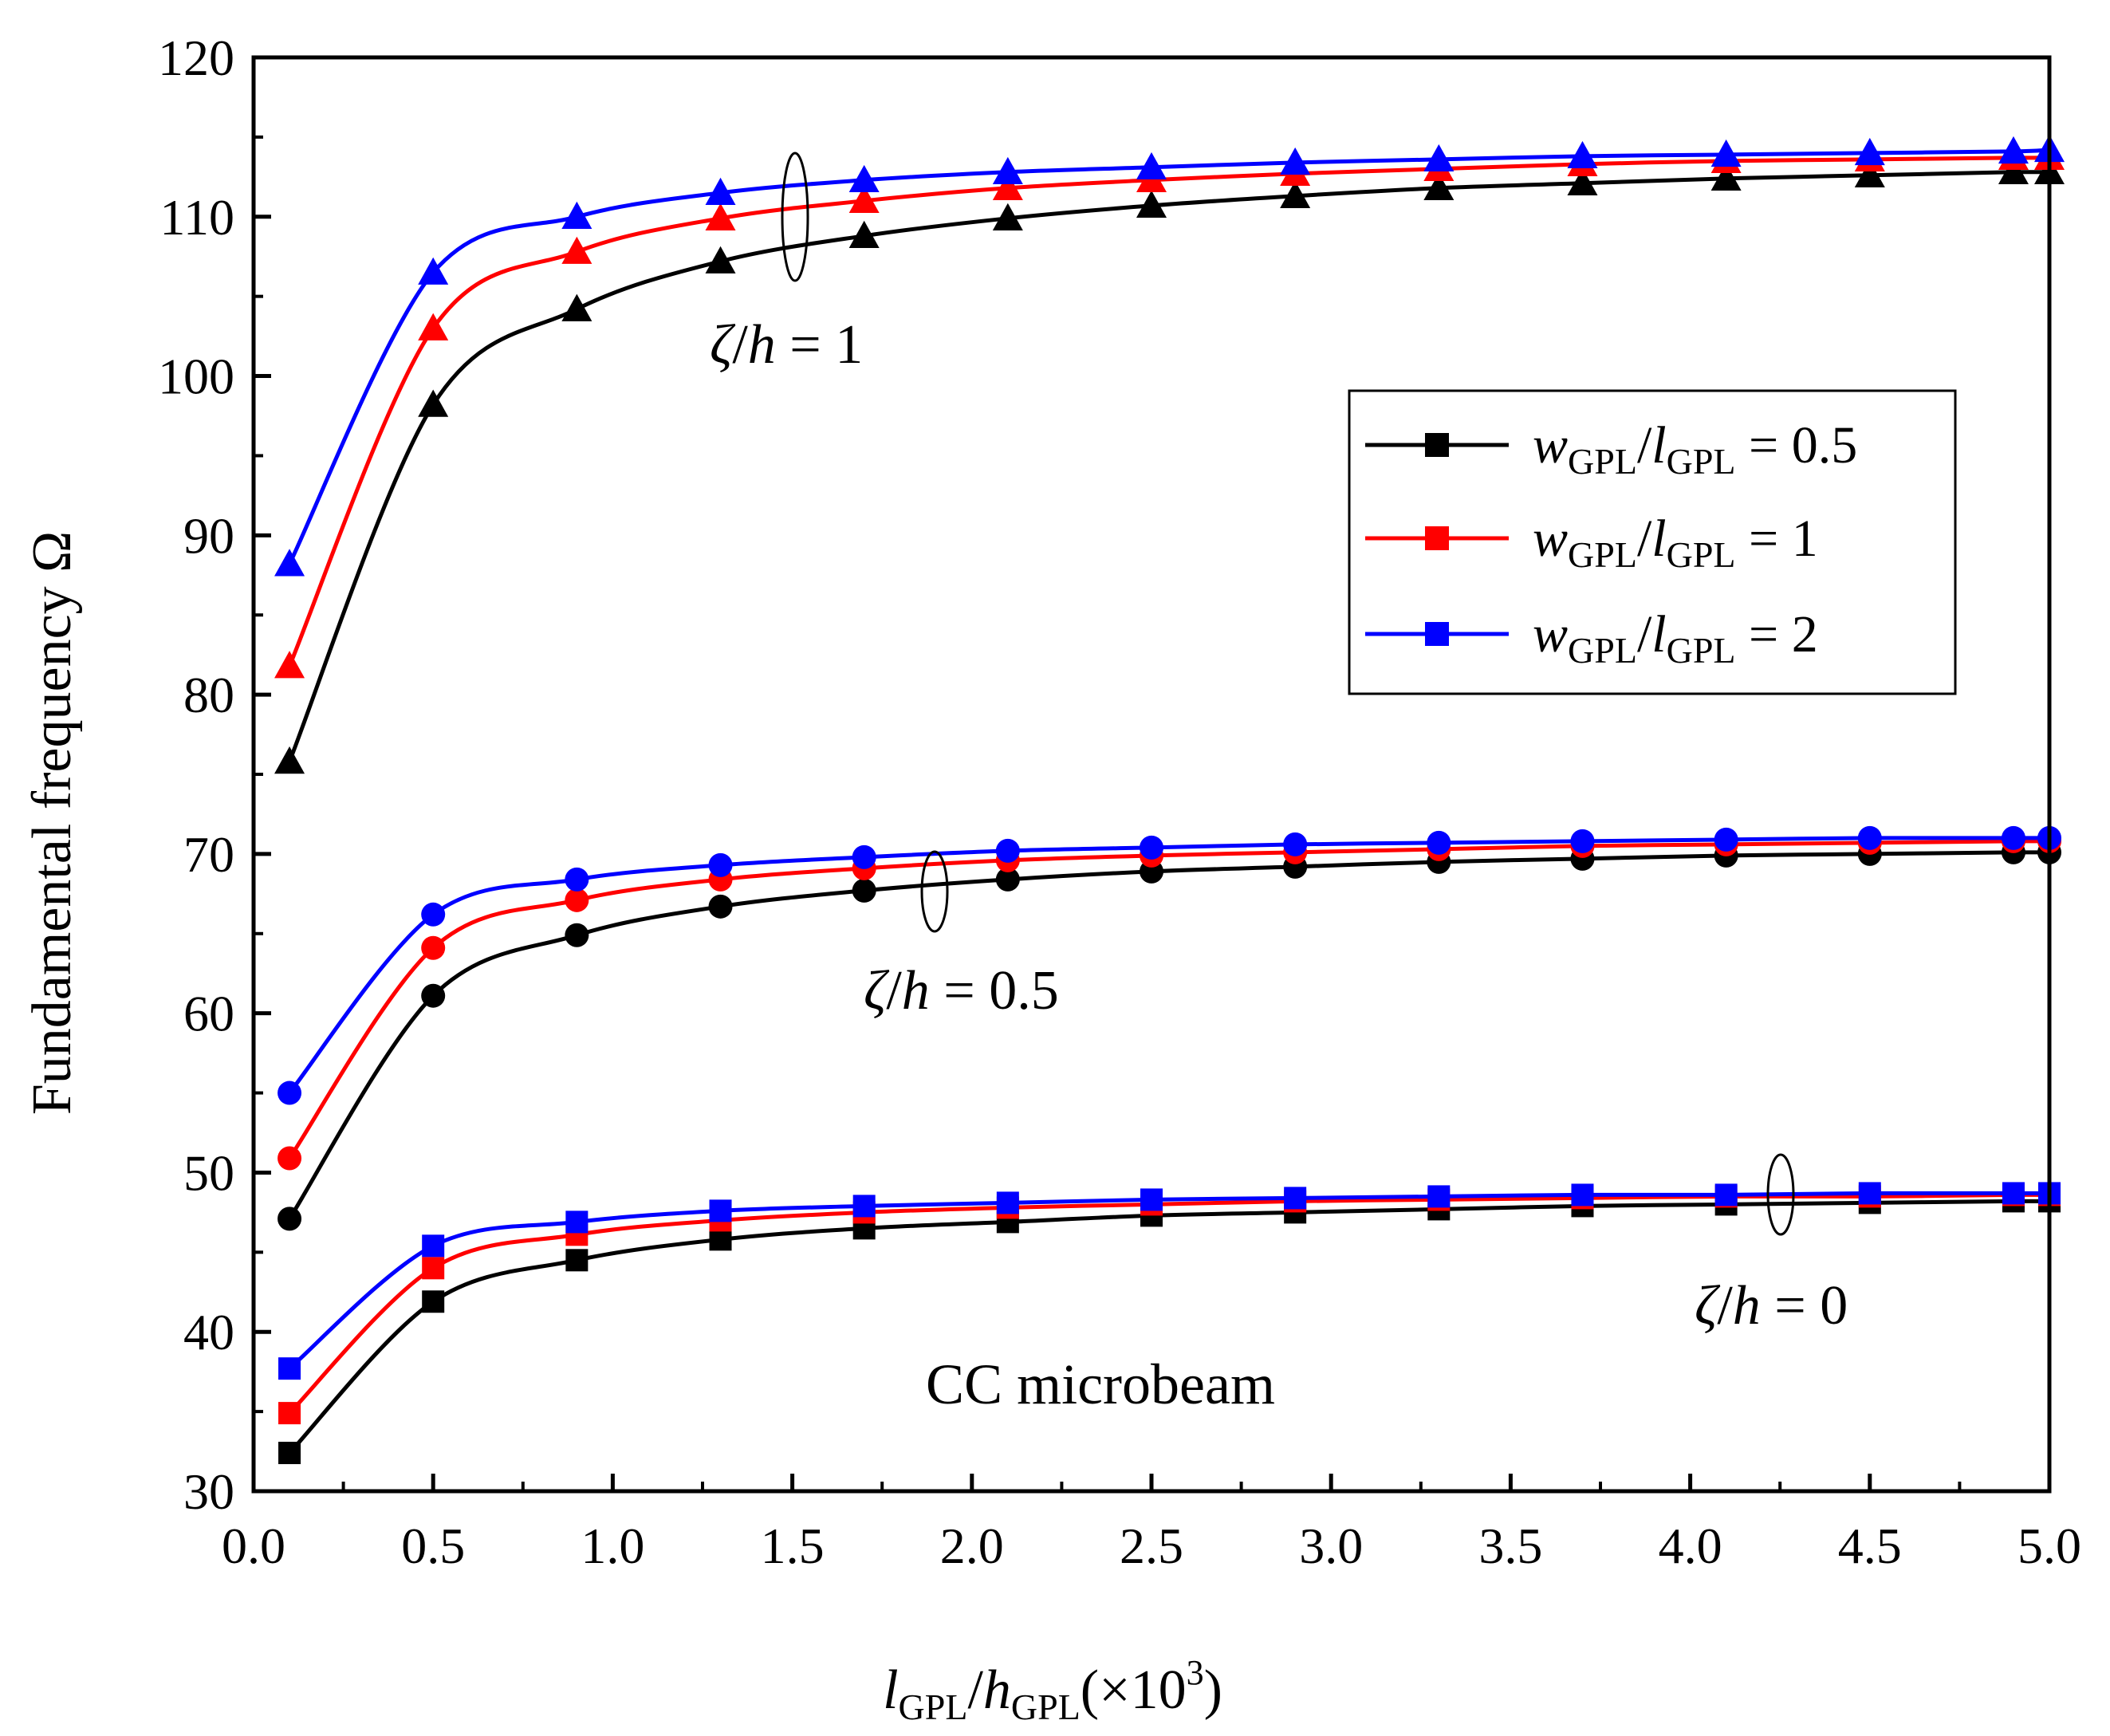 The image size is (2110, 1736). Describe the element at coordinates (1046, 1707) in the screenshot. I see `x-title-h-sub: GPL` at that location.